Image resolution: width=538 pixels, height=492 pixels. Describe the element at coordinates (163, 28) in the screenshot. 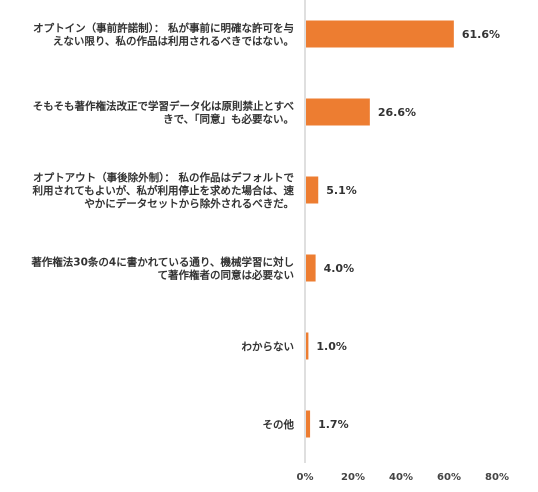

I see `category-label-0-line-0: オプトイン（事前許諾制）： 私が事前に明確な許可を与` at that location.